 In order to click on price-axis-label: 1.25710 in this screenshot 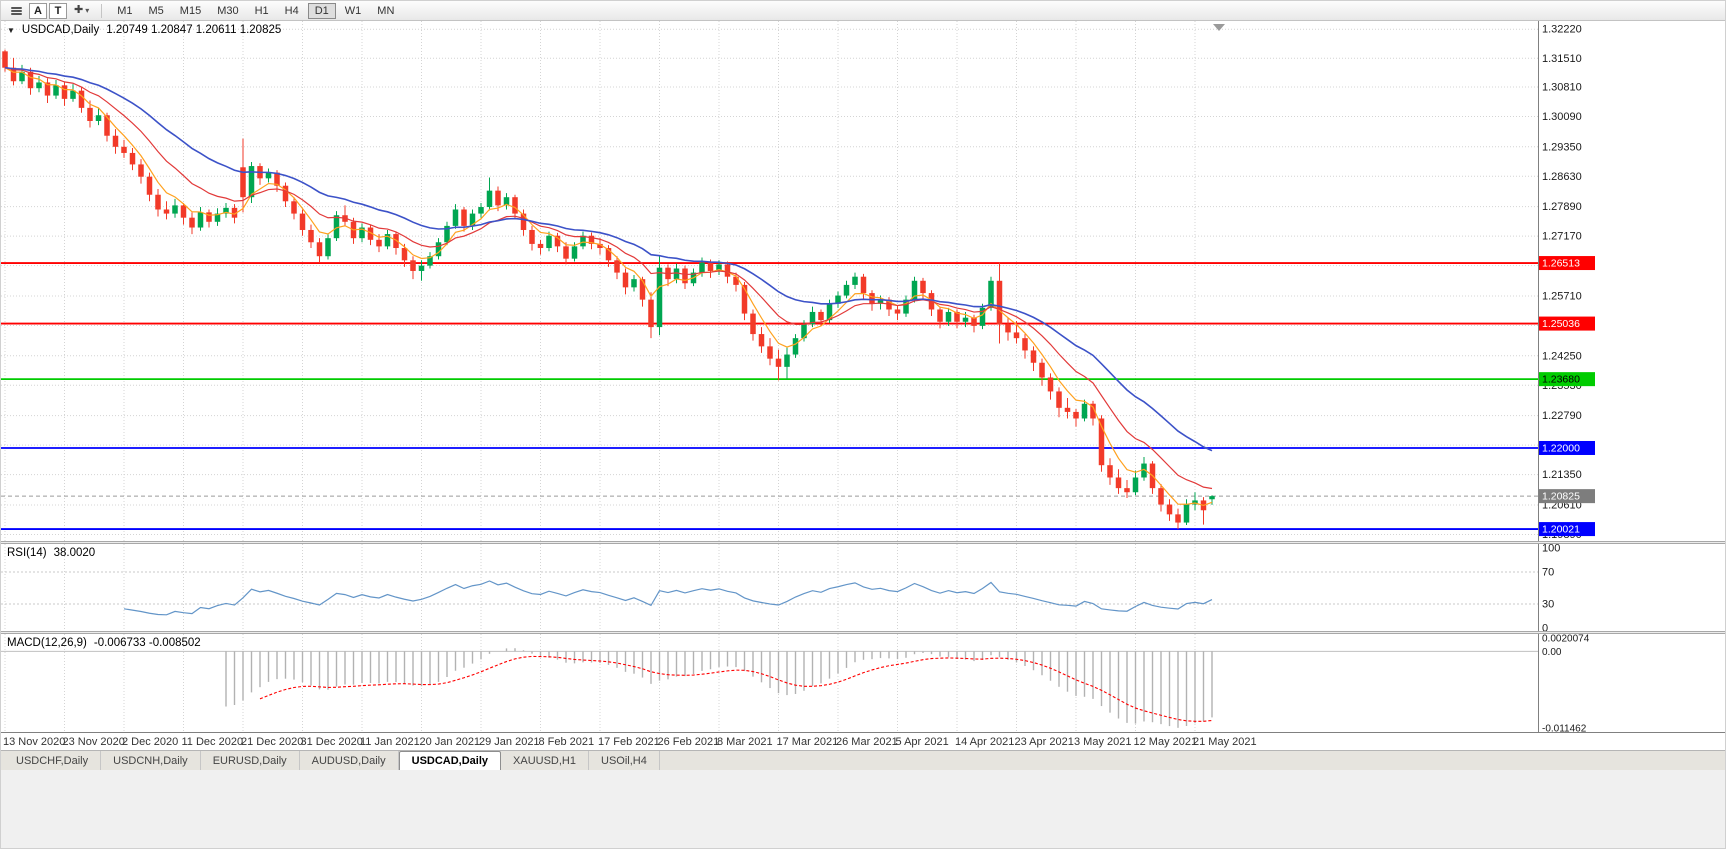, I will do `click(1562, 296)`.